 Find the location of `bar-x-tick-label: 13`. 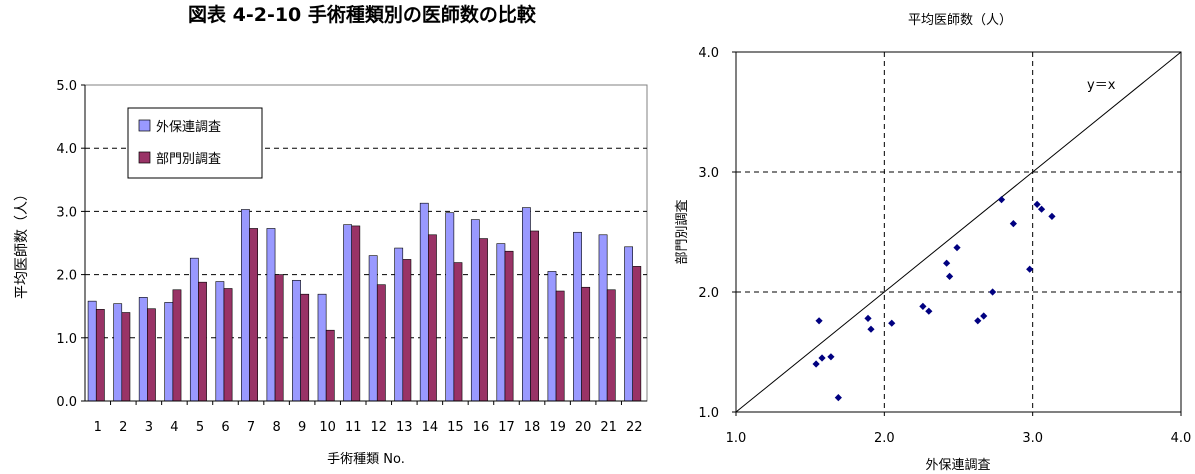

bar-x-tick-label: 13 is located at coordinates (404, 427).